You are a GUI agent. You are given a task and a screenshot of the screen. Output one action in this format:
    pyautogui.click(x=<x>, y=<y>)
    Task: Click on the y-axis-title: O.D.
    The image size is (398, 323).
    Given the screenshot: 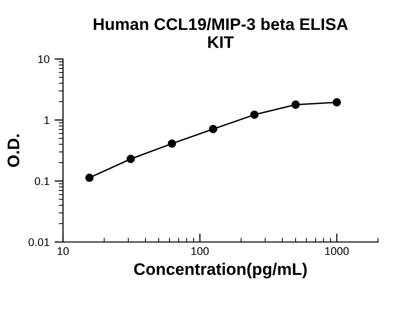 What is the action you would take?
    pyautogui.click(x=14, y=150)
    